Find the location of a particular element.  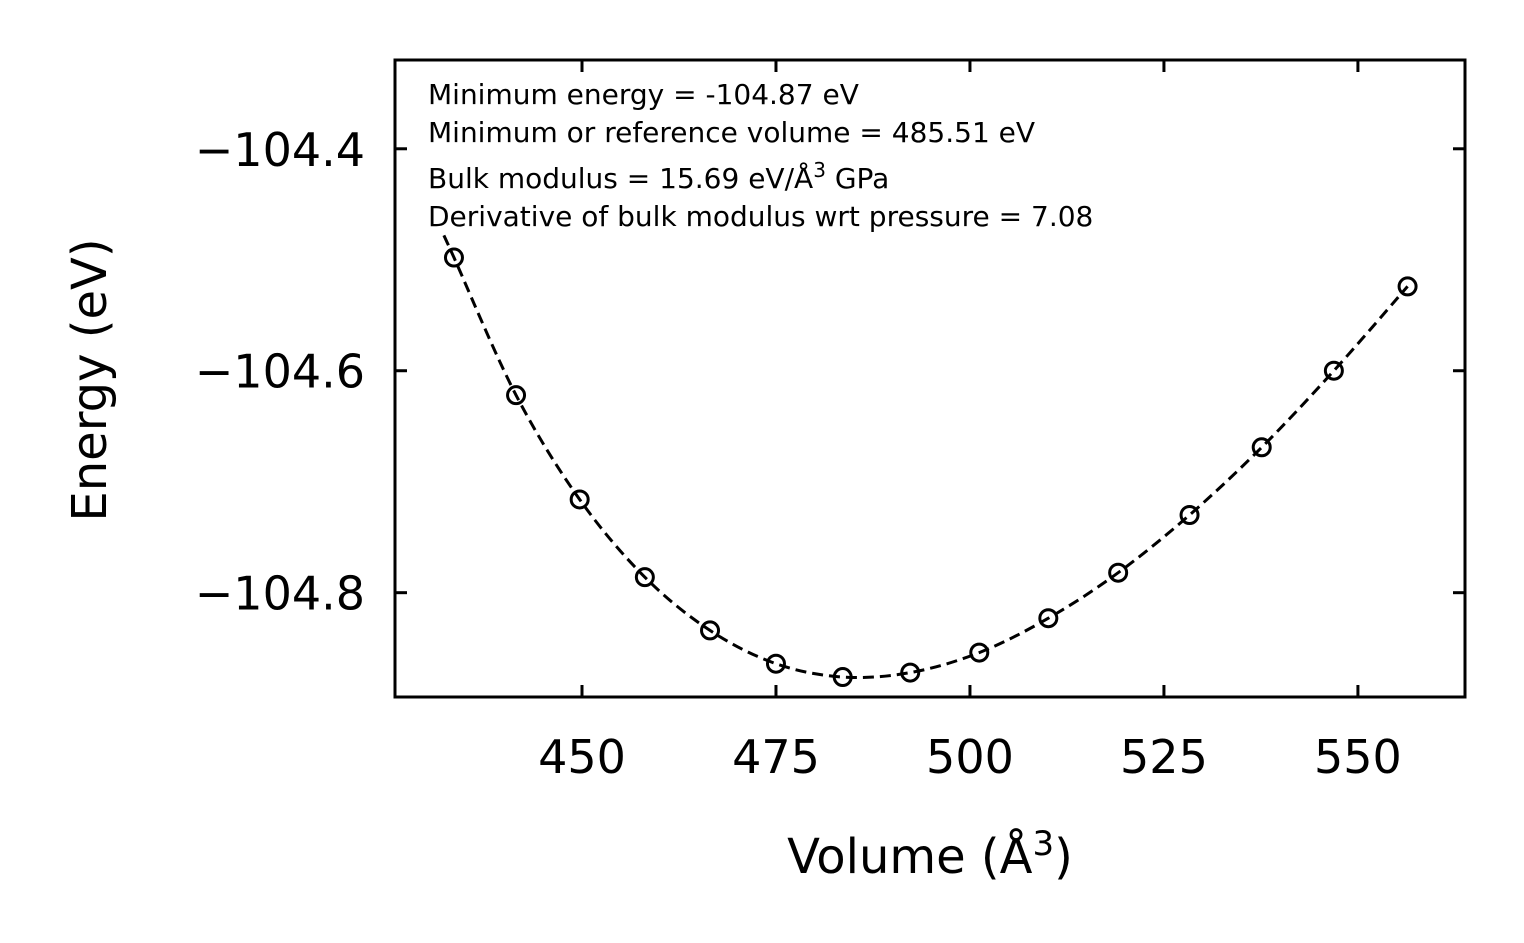

y-tick-label: −104.8 is located at coordinates (280, 594).